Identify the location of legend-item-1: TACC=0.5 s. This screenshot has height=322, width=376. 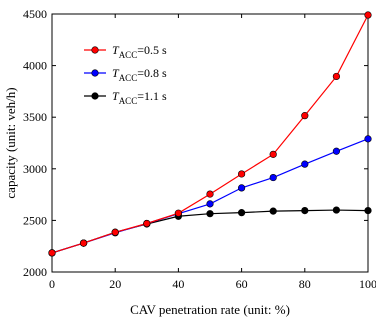
(125, 51).